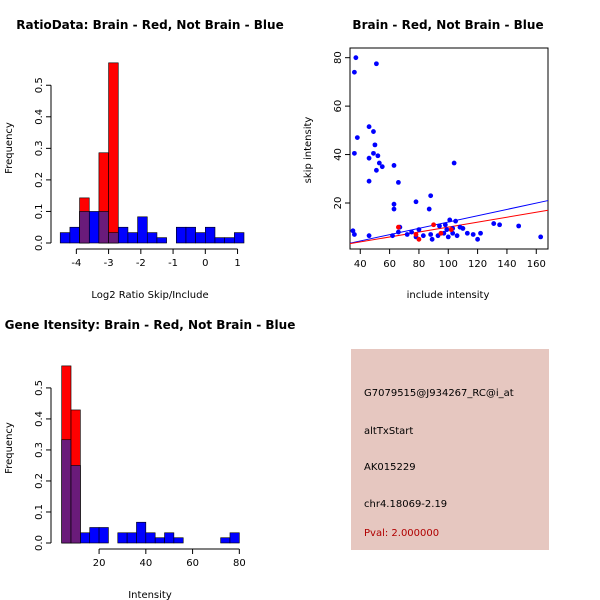 The height and width of the screenshot is (600, 600). I want to click on gene-xlabel: Intensity, so click(150, 595).